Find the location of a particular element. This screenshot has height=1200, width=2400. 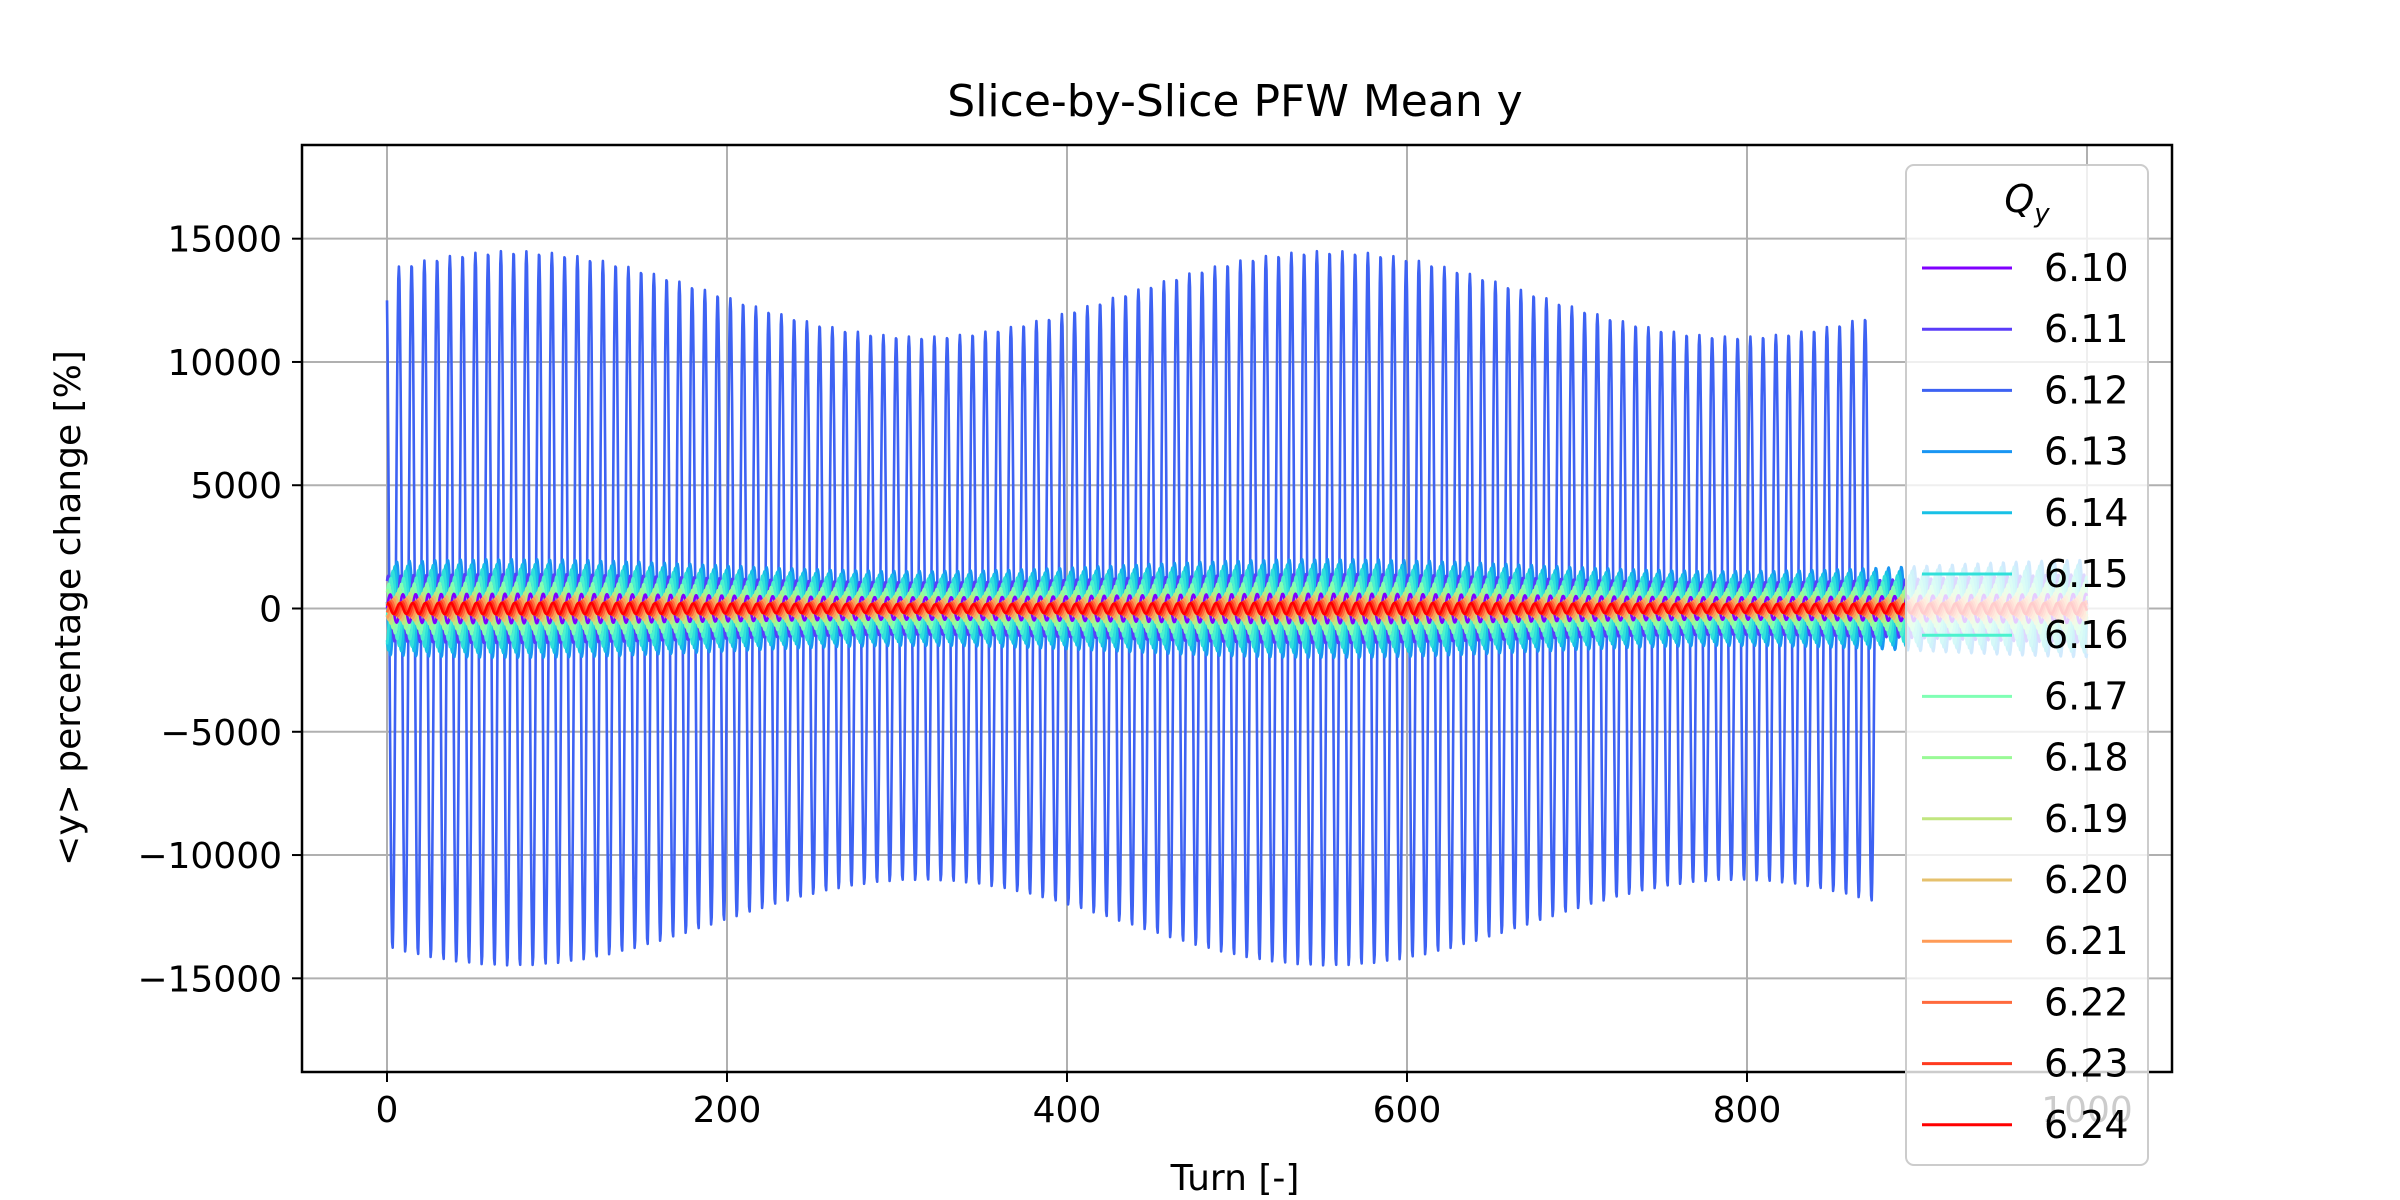

legend-label-6.18: 6.18 is located at coordinates (2086, 758).